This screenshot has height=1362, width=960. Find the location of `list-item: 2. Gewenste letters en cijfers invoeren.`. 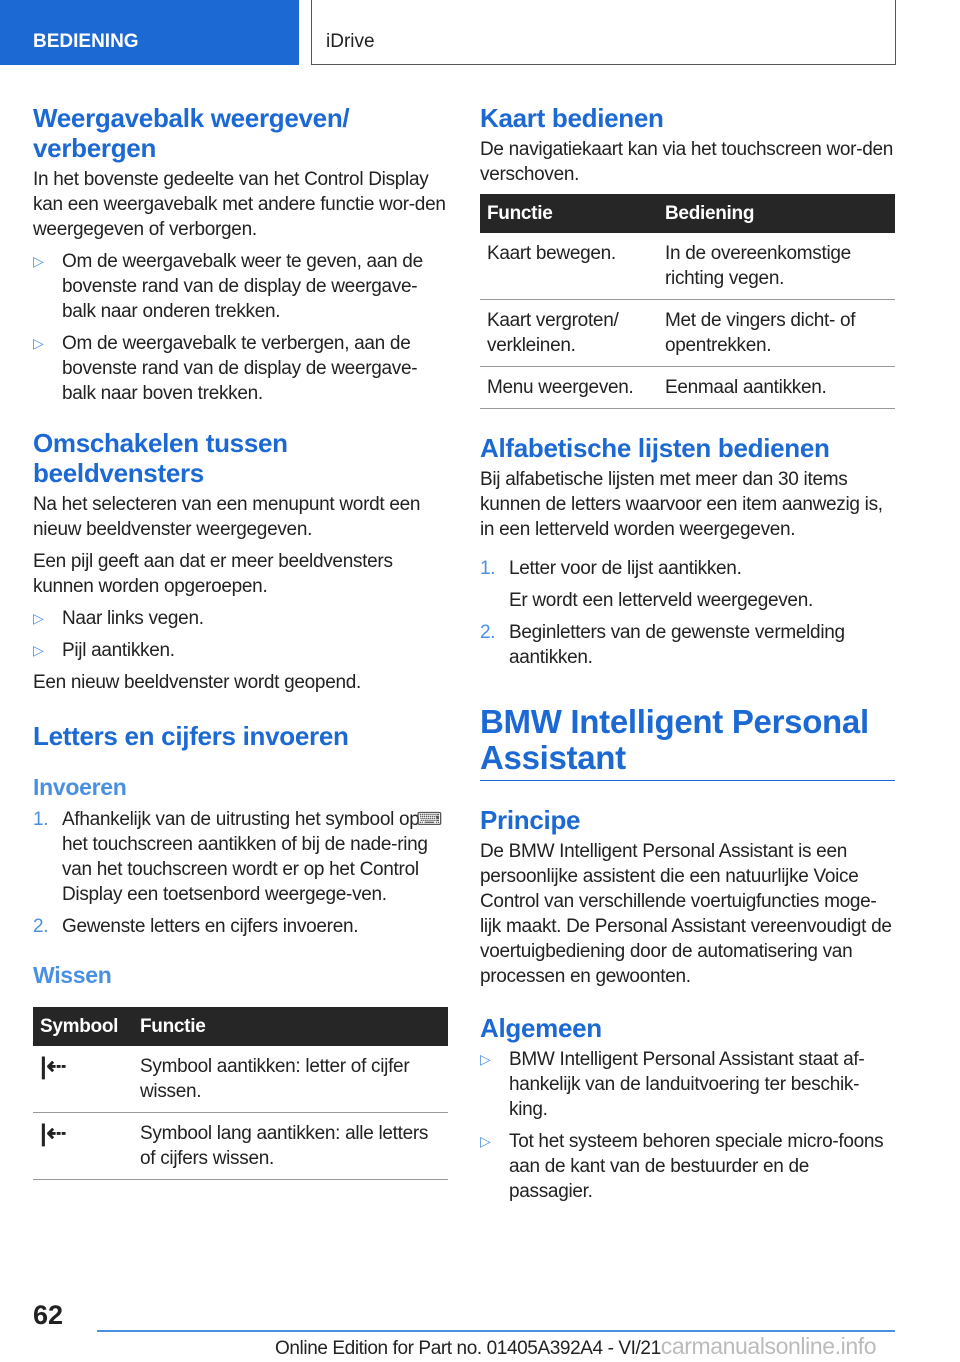

list-item: 2. Gewenste letters en cijfers invoeren. is located at coordinates (240, 926).